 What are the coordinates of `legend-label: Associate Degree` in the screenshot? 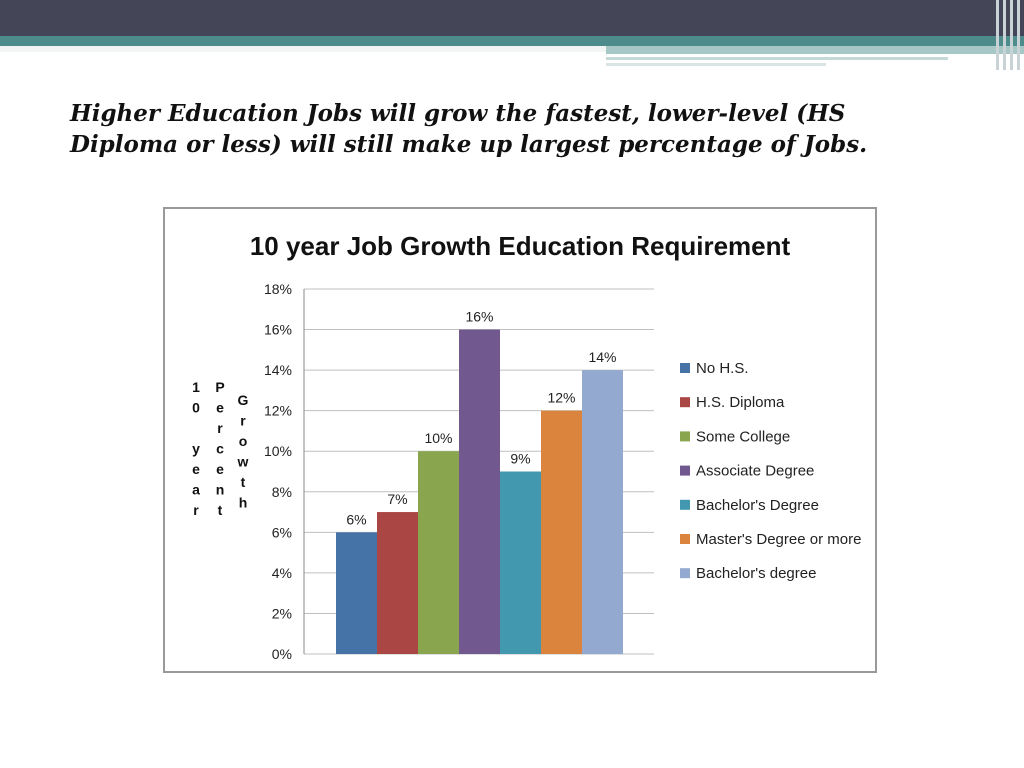 It's located at (755, 471).